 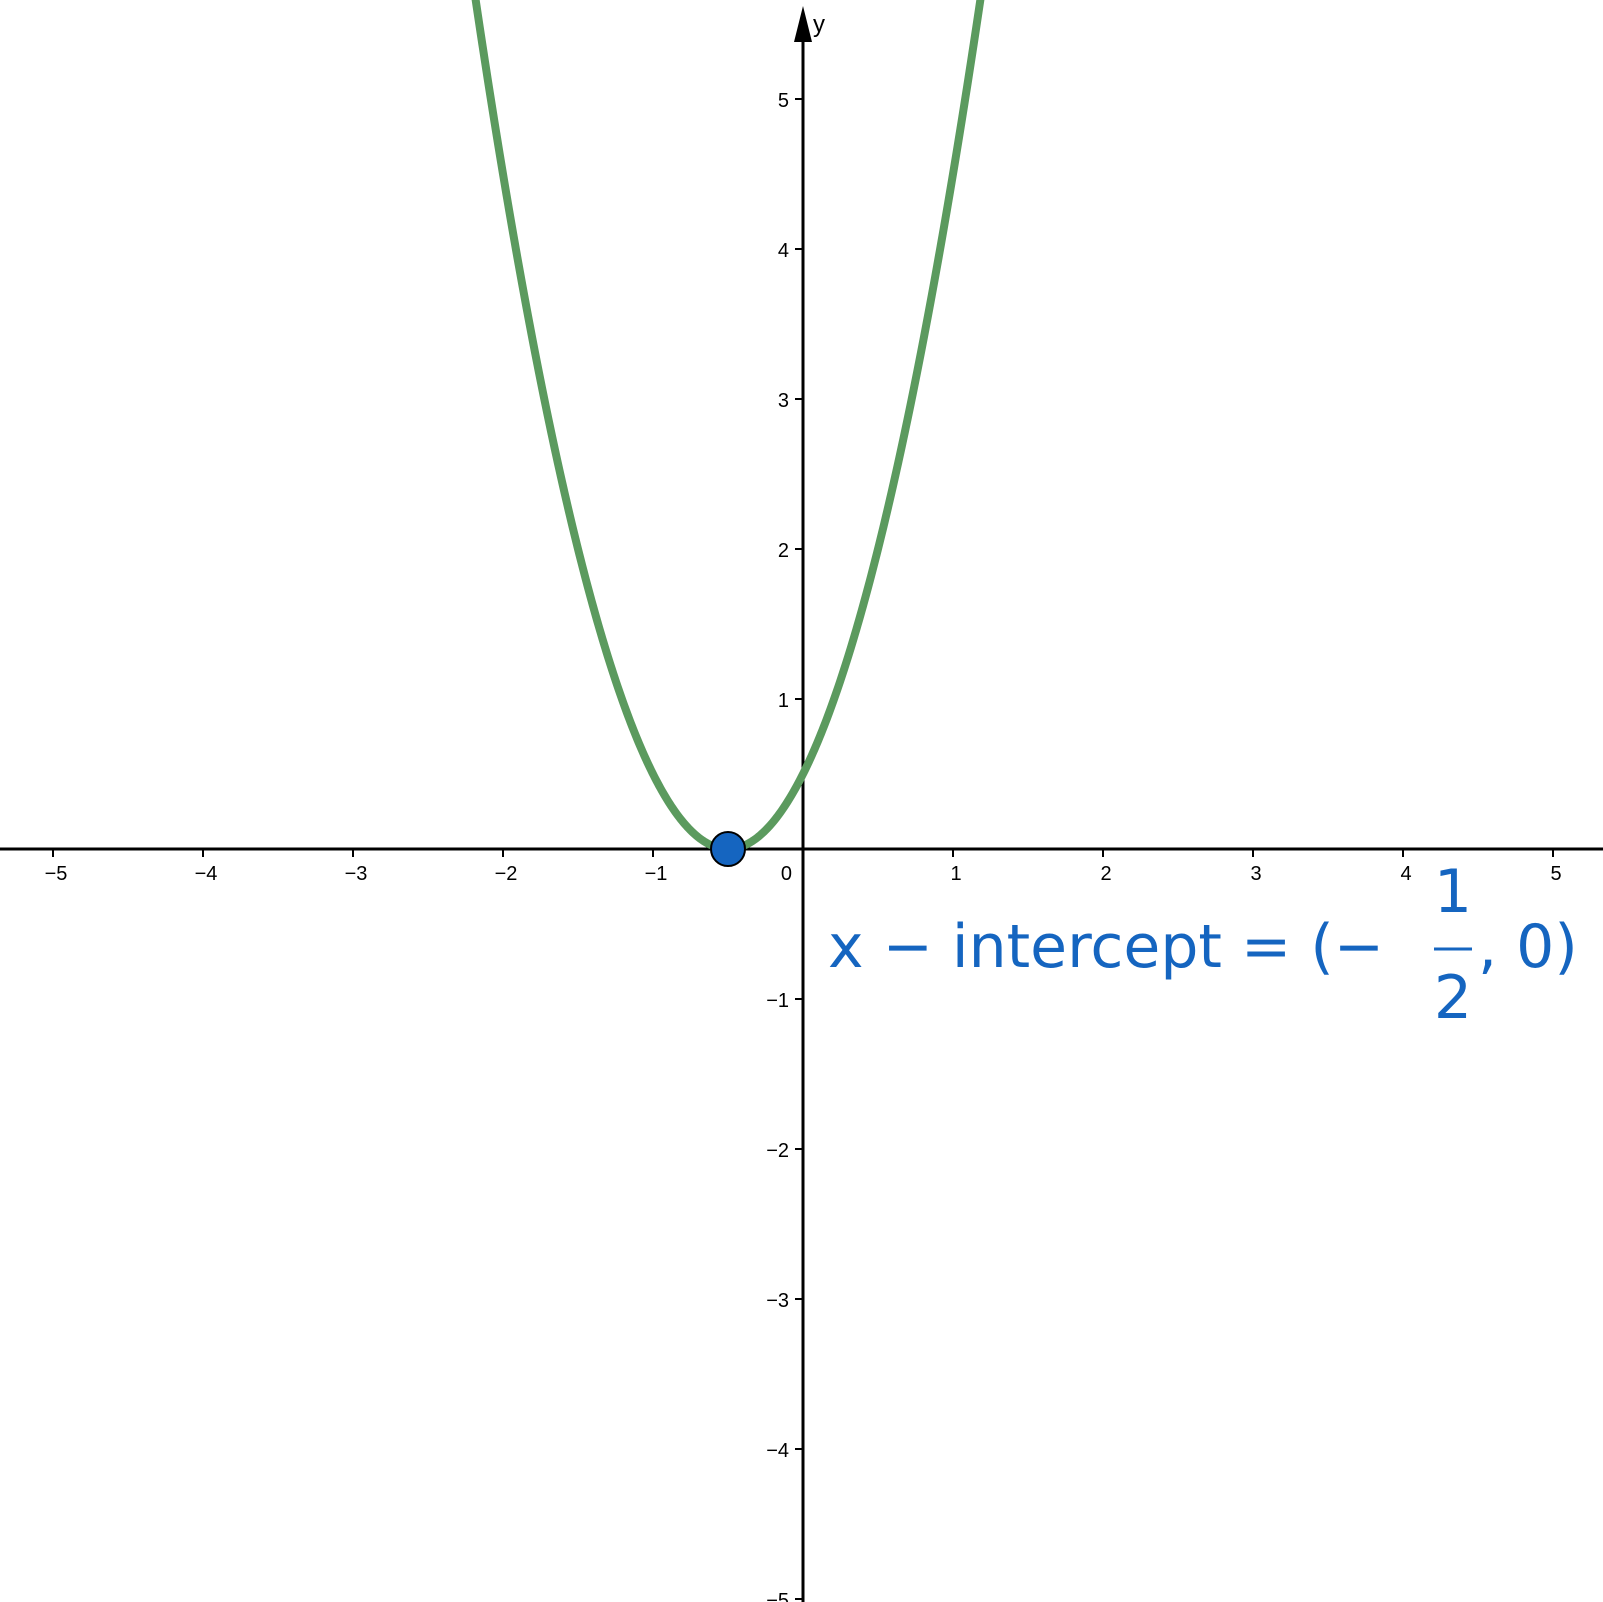 What do you see at coordinates (356, 874) in the screenshot?
I see `x-tick-label: −3` at bounding box center [356, 874].